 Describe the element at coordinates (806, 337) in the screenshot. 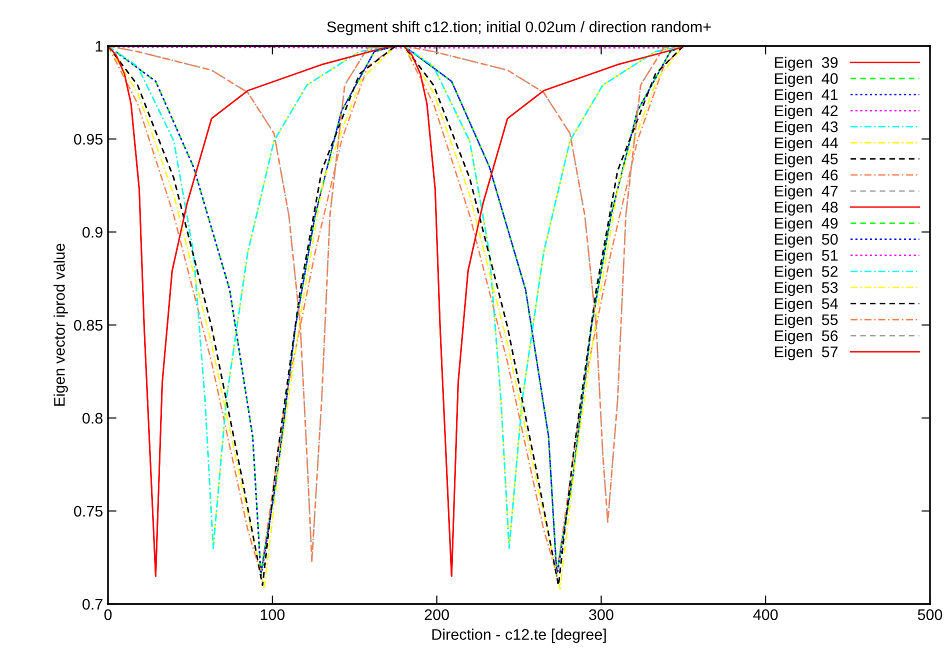

I see `legend-label: Eigen 56` at that location.